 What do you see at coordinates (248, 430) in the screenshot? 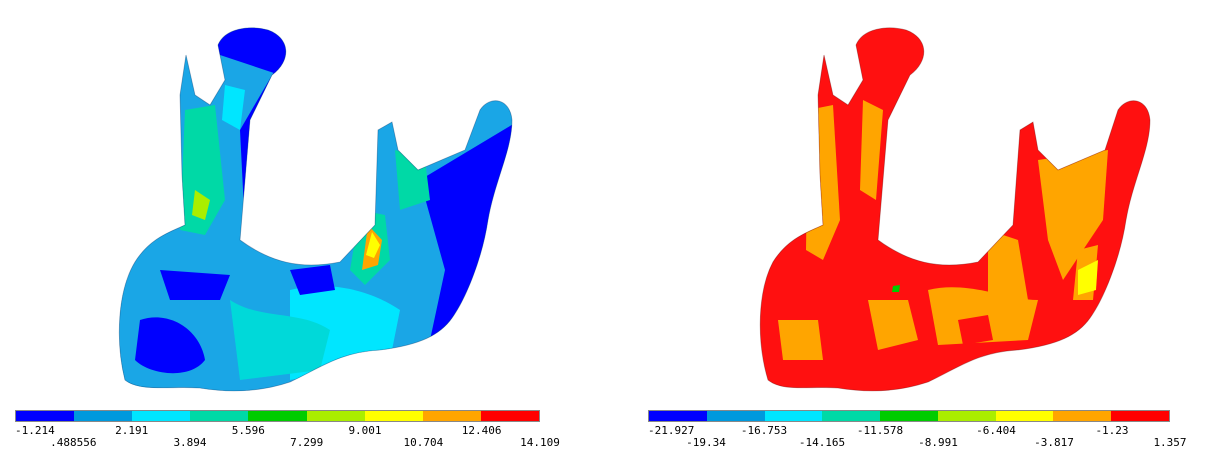
I see `legend-tick-label: 5.596` at bounding box center [248, 430].